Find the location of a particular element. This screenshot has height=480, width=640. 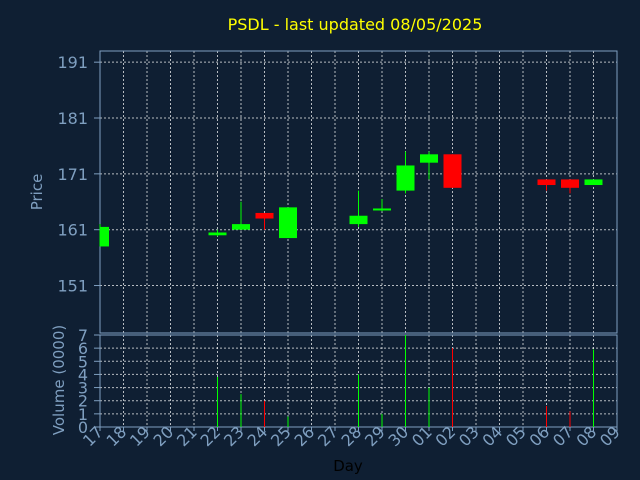

price-axis-label: Price is located at coordinates (37, 192).